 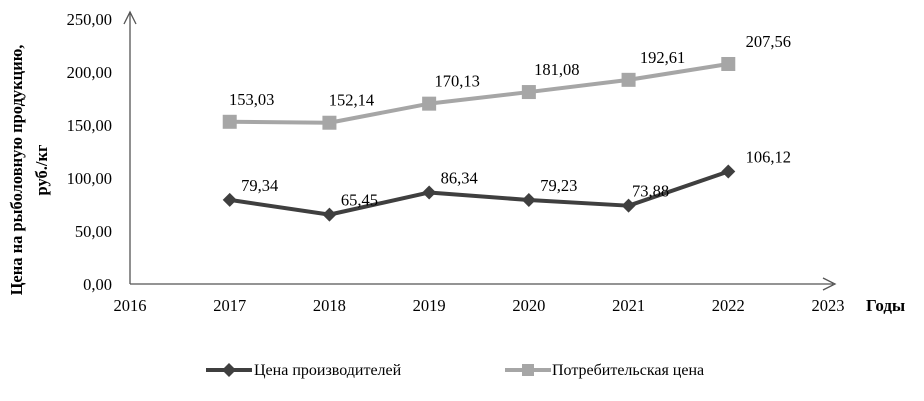 What do you see at coordinates (628, 370) in the screenshot?
I see `legend-label-consumer: Потребительская цена` at bounding box center [628, 370].